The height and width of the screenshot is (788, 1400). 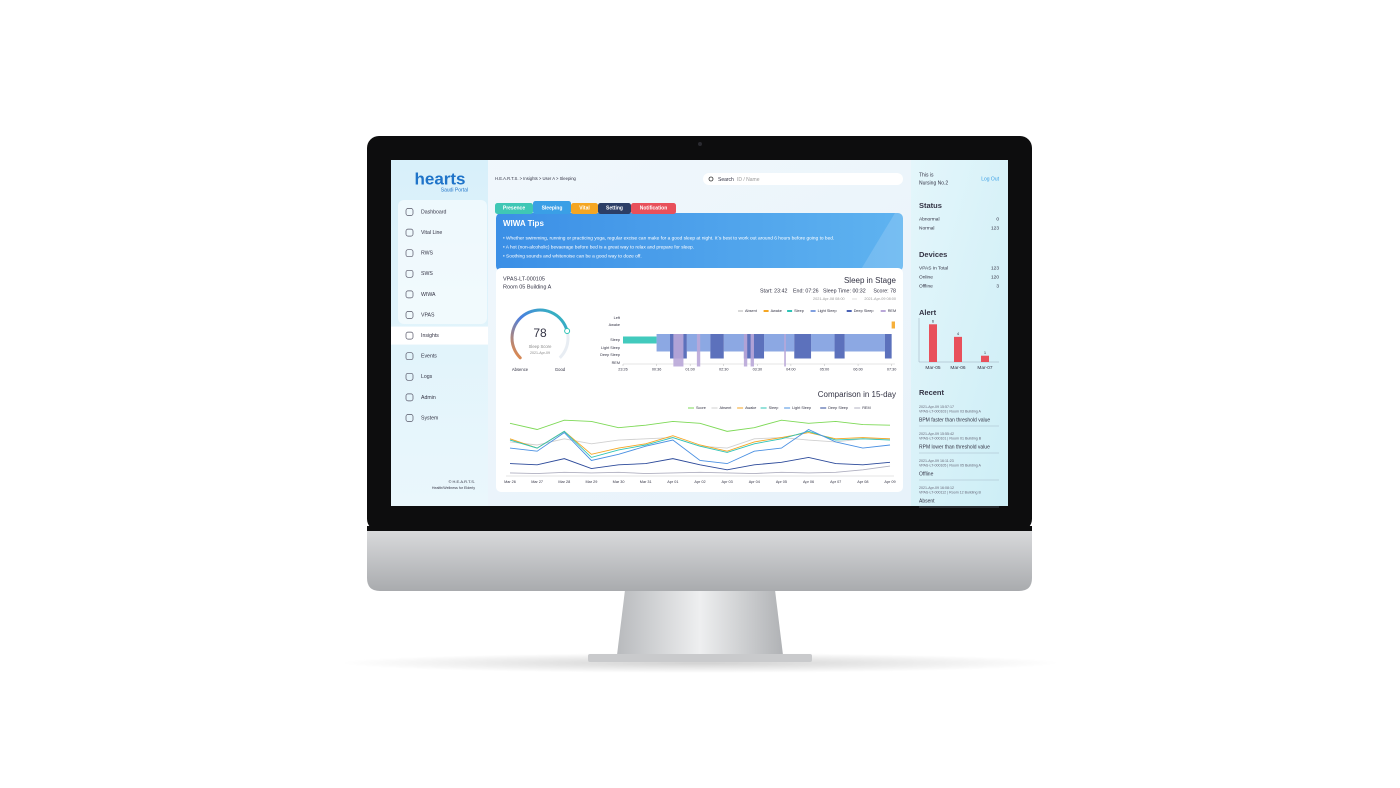 I want to click on stage-legend-label: Awake, so click(x=776, y=311).